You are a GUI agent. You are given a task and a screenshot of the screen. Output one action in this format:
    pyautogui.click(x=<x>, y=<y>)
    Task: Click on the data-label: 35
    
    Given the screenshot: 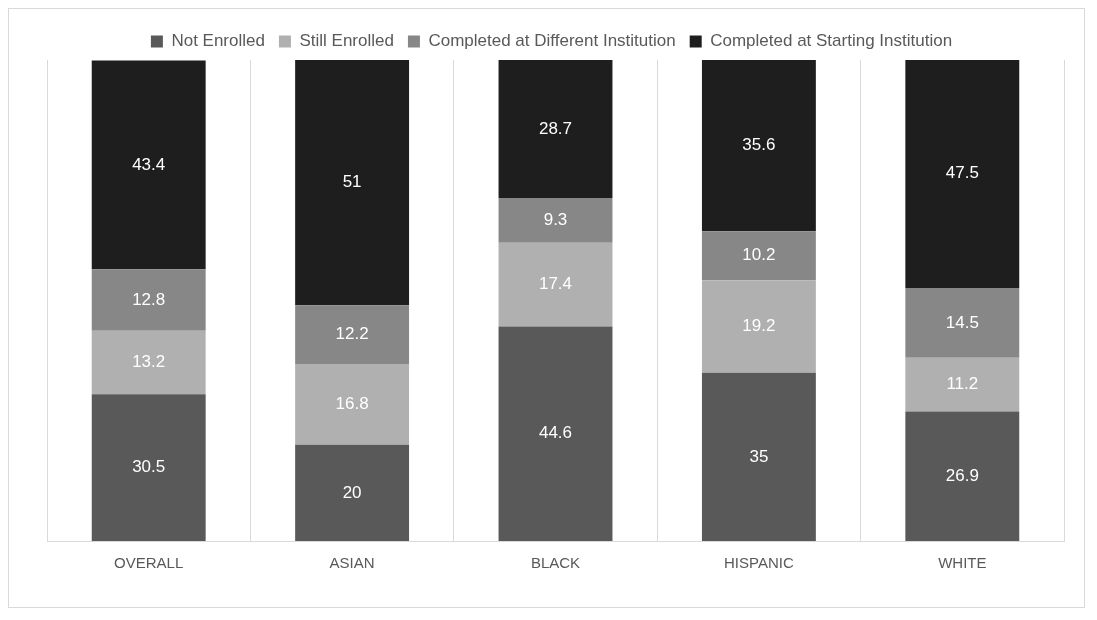 What is the action you would take?
    pyautogui.click(x=759, y=456)
    